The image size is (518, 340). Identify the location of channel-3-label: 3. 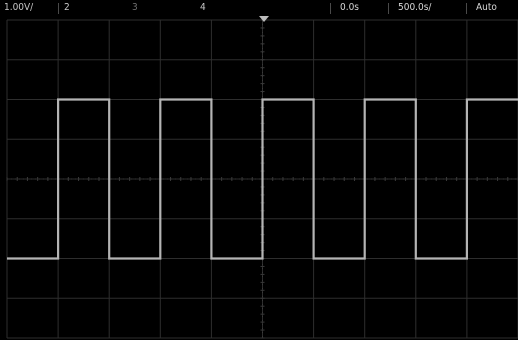
(135, 7).